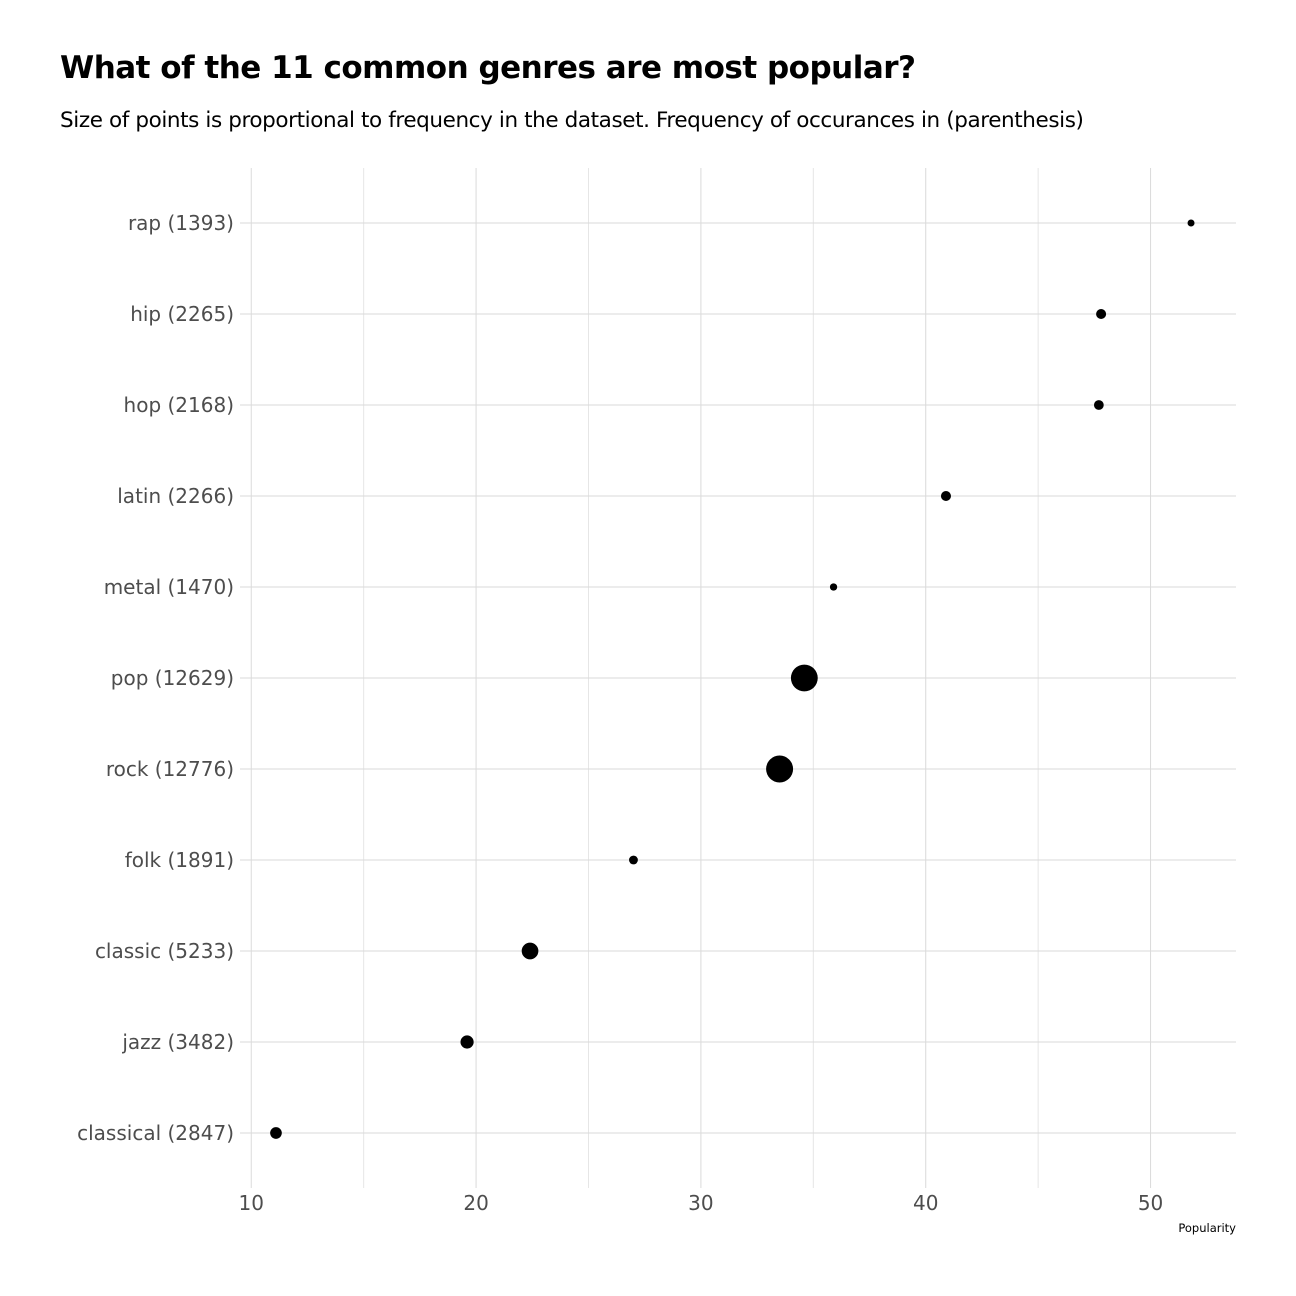  What do you see at coordinates (175, 496) in the screenshot?
I see `y-tick-label: latin (2266)` at bounding box center [175, 496].